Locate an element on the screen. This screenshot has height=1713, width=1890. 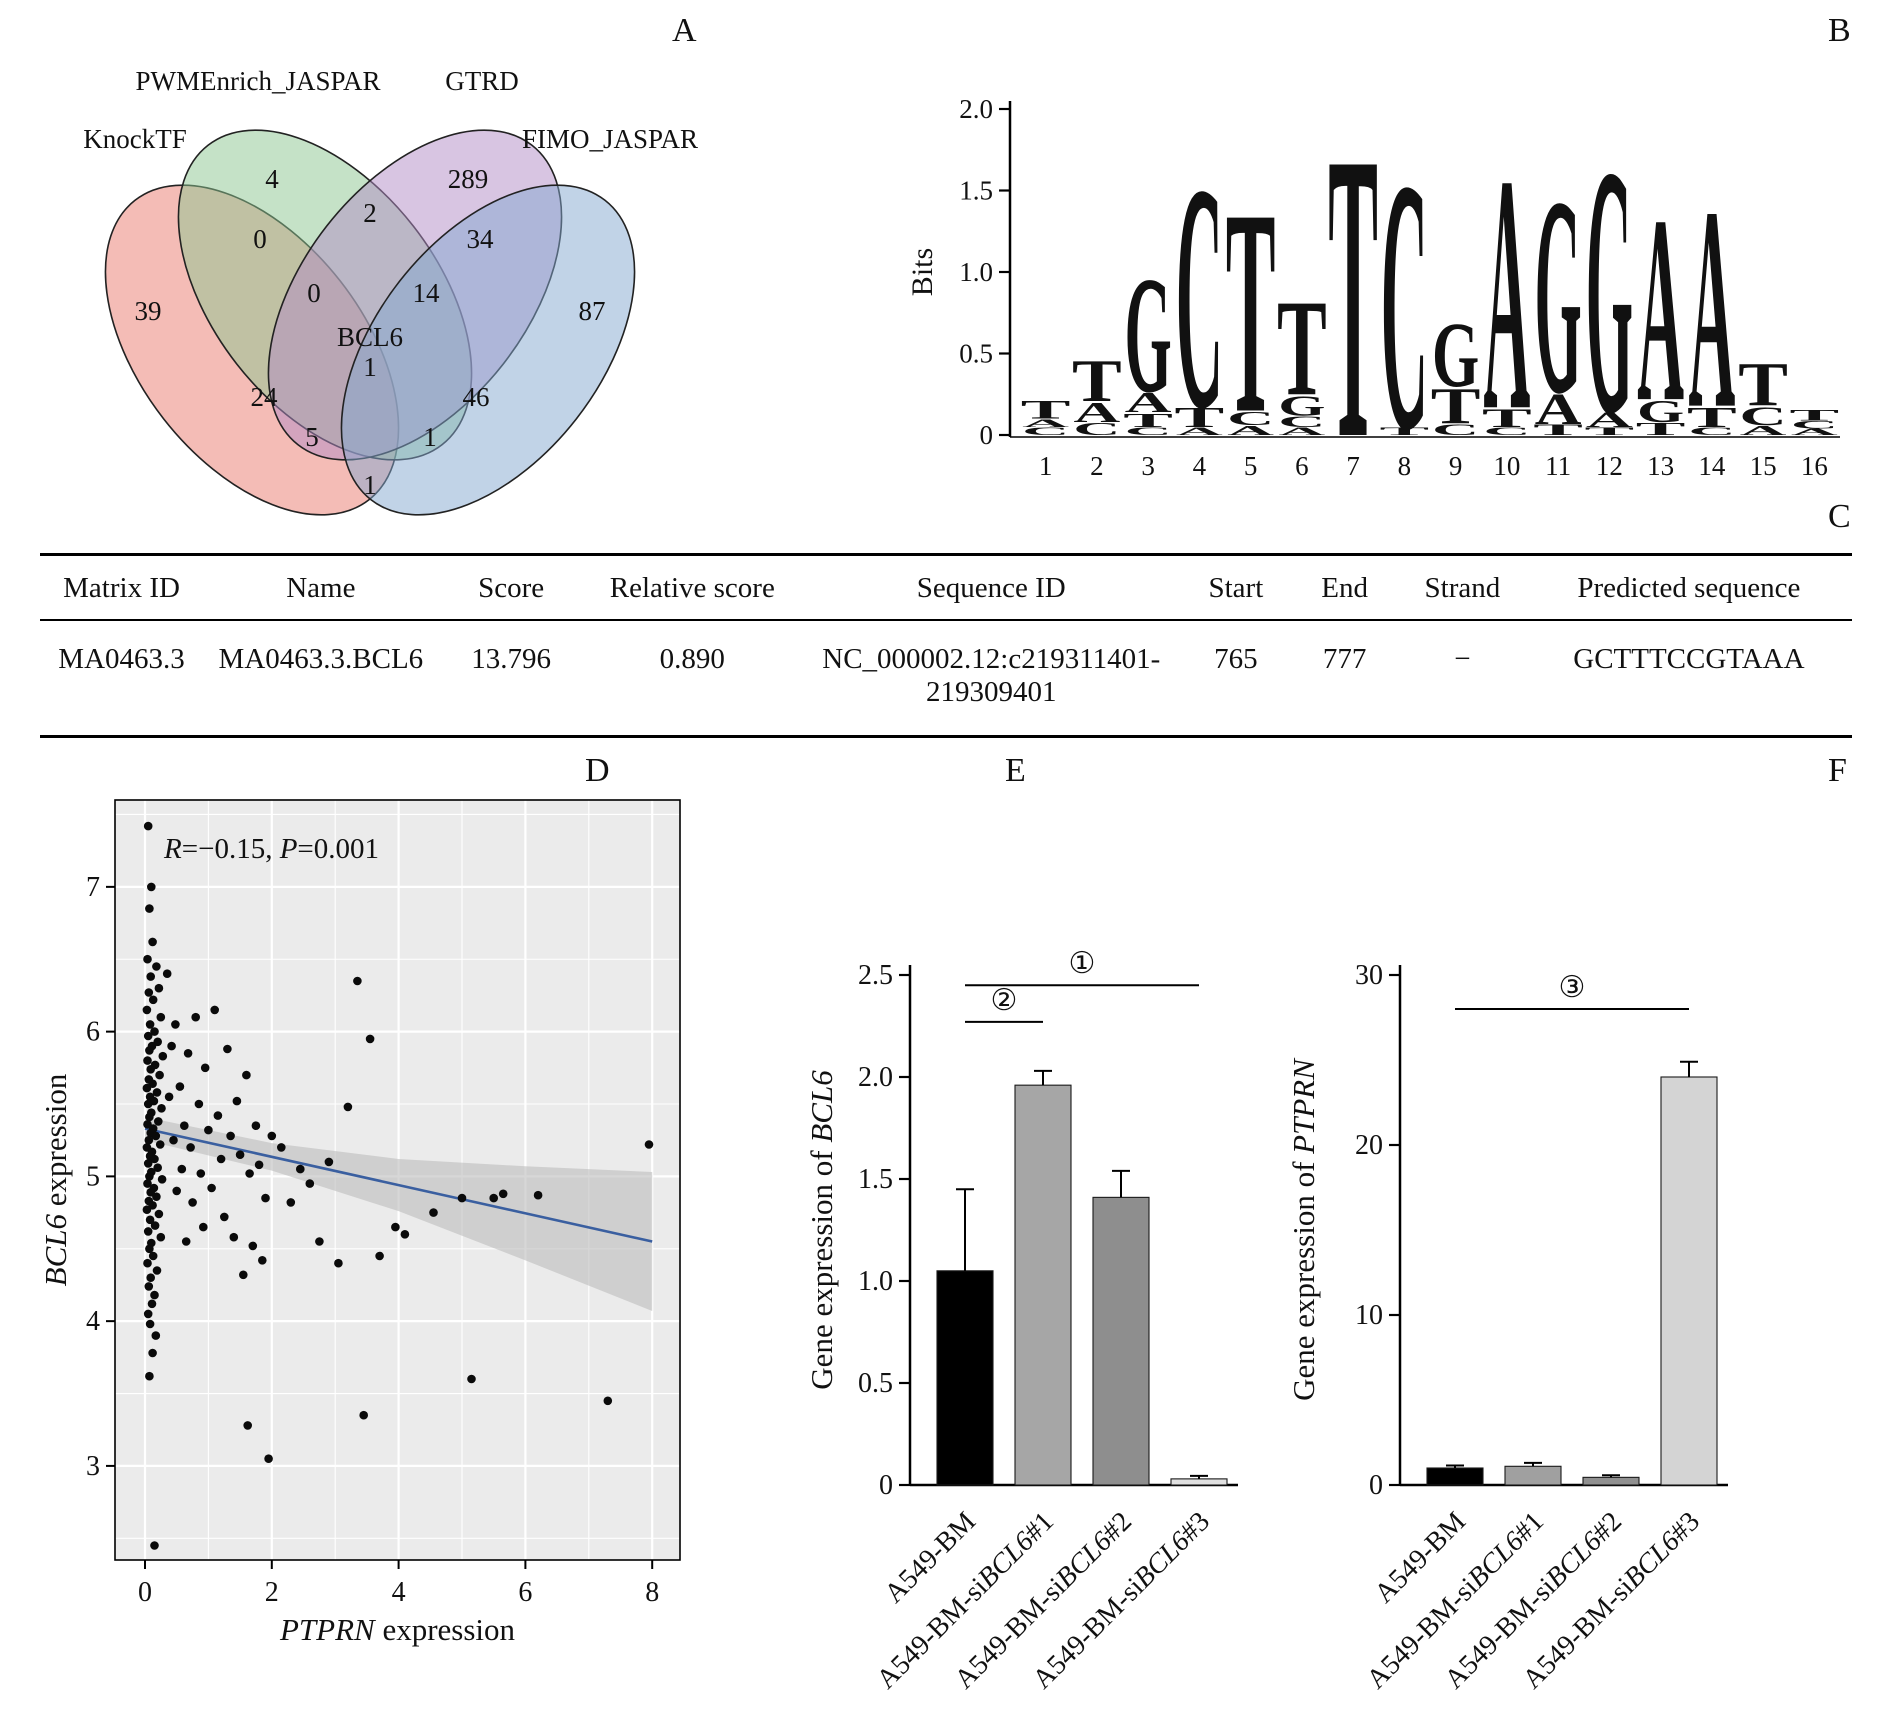
significance-label: ② is located at coordinates (1004, 1000).